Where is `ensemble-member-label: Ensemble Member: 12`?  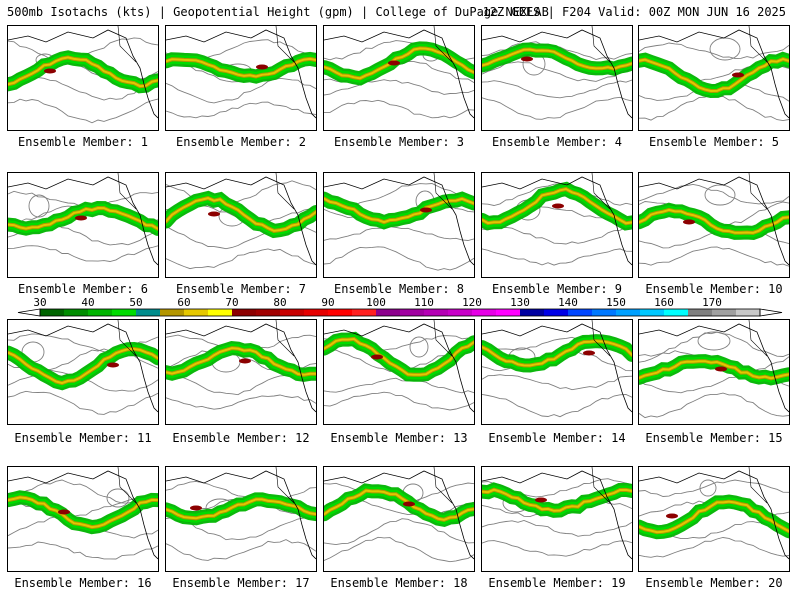 ensemble-member-label: Ensemble Member: 12 is located at coordinates (241, 438).